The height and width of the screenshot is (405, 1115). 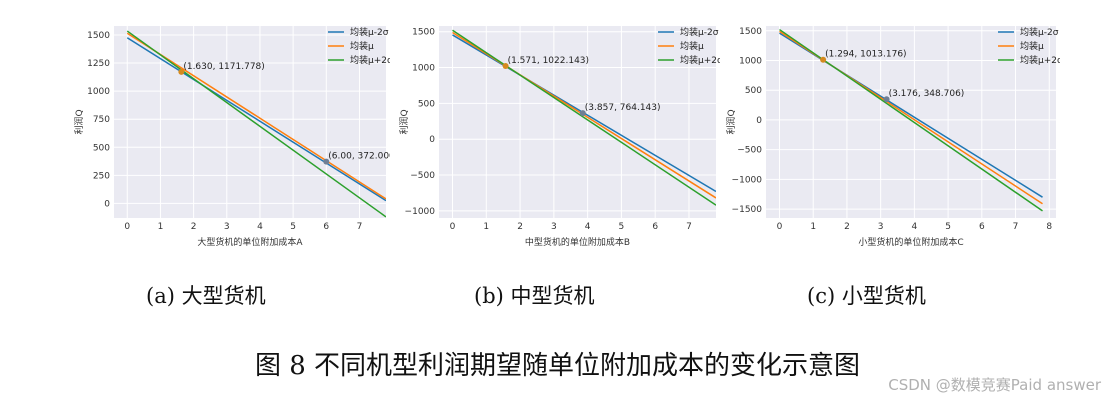 What do you see at coordinates (534, 296) in the screenshot?
I see `caption-b: (b) 中型货机` at bounding box center [534, 296].